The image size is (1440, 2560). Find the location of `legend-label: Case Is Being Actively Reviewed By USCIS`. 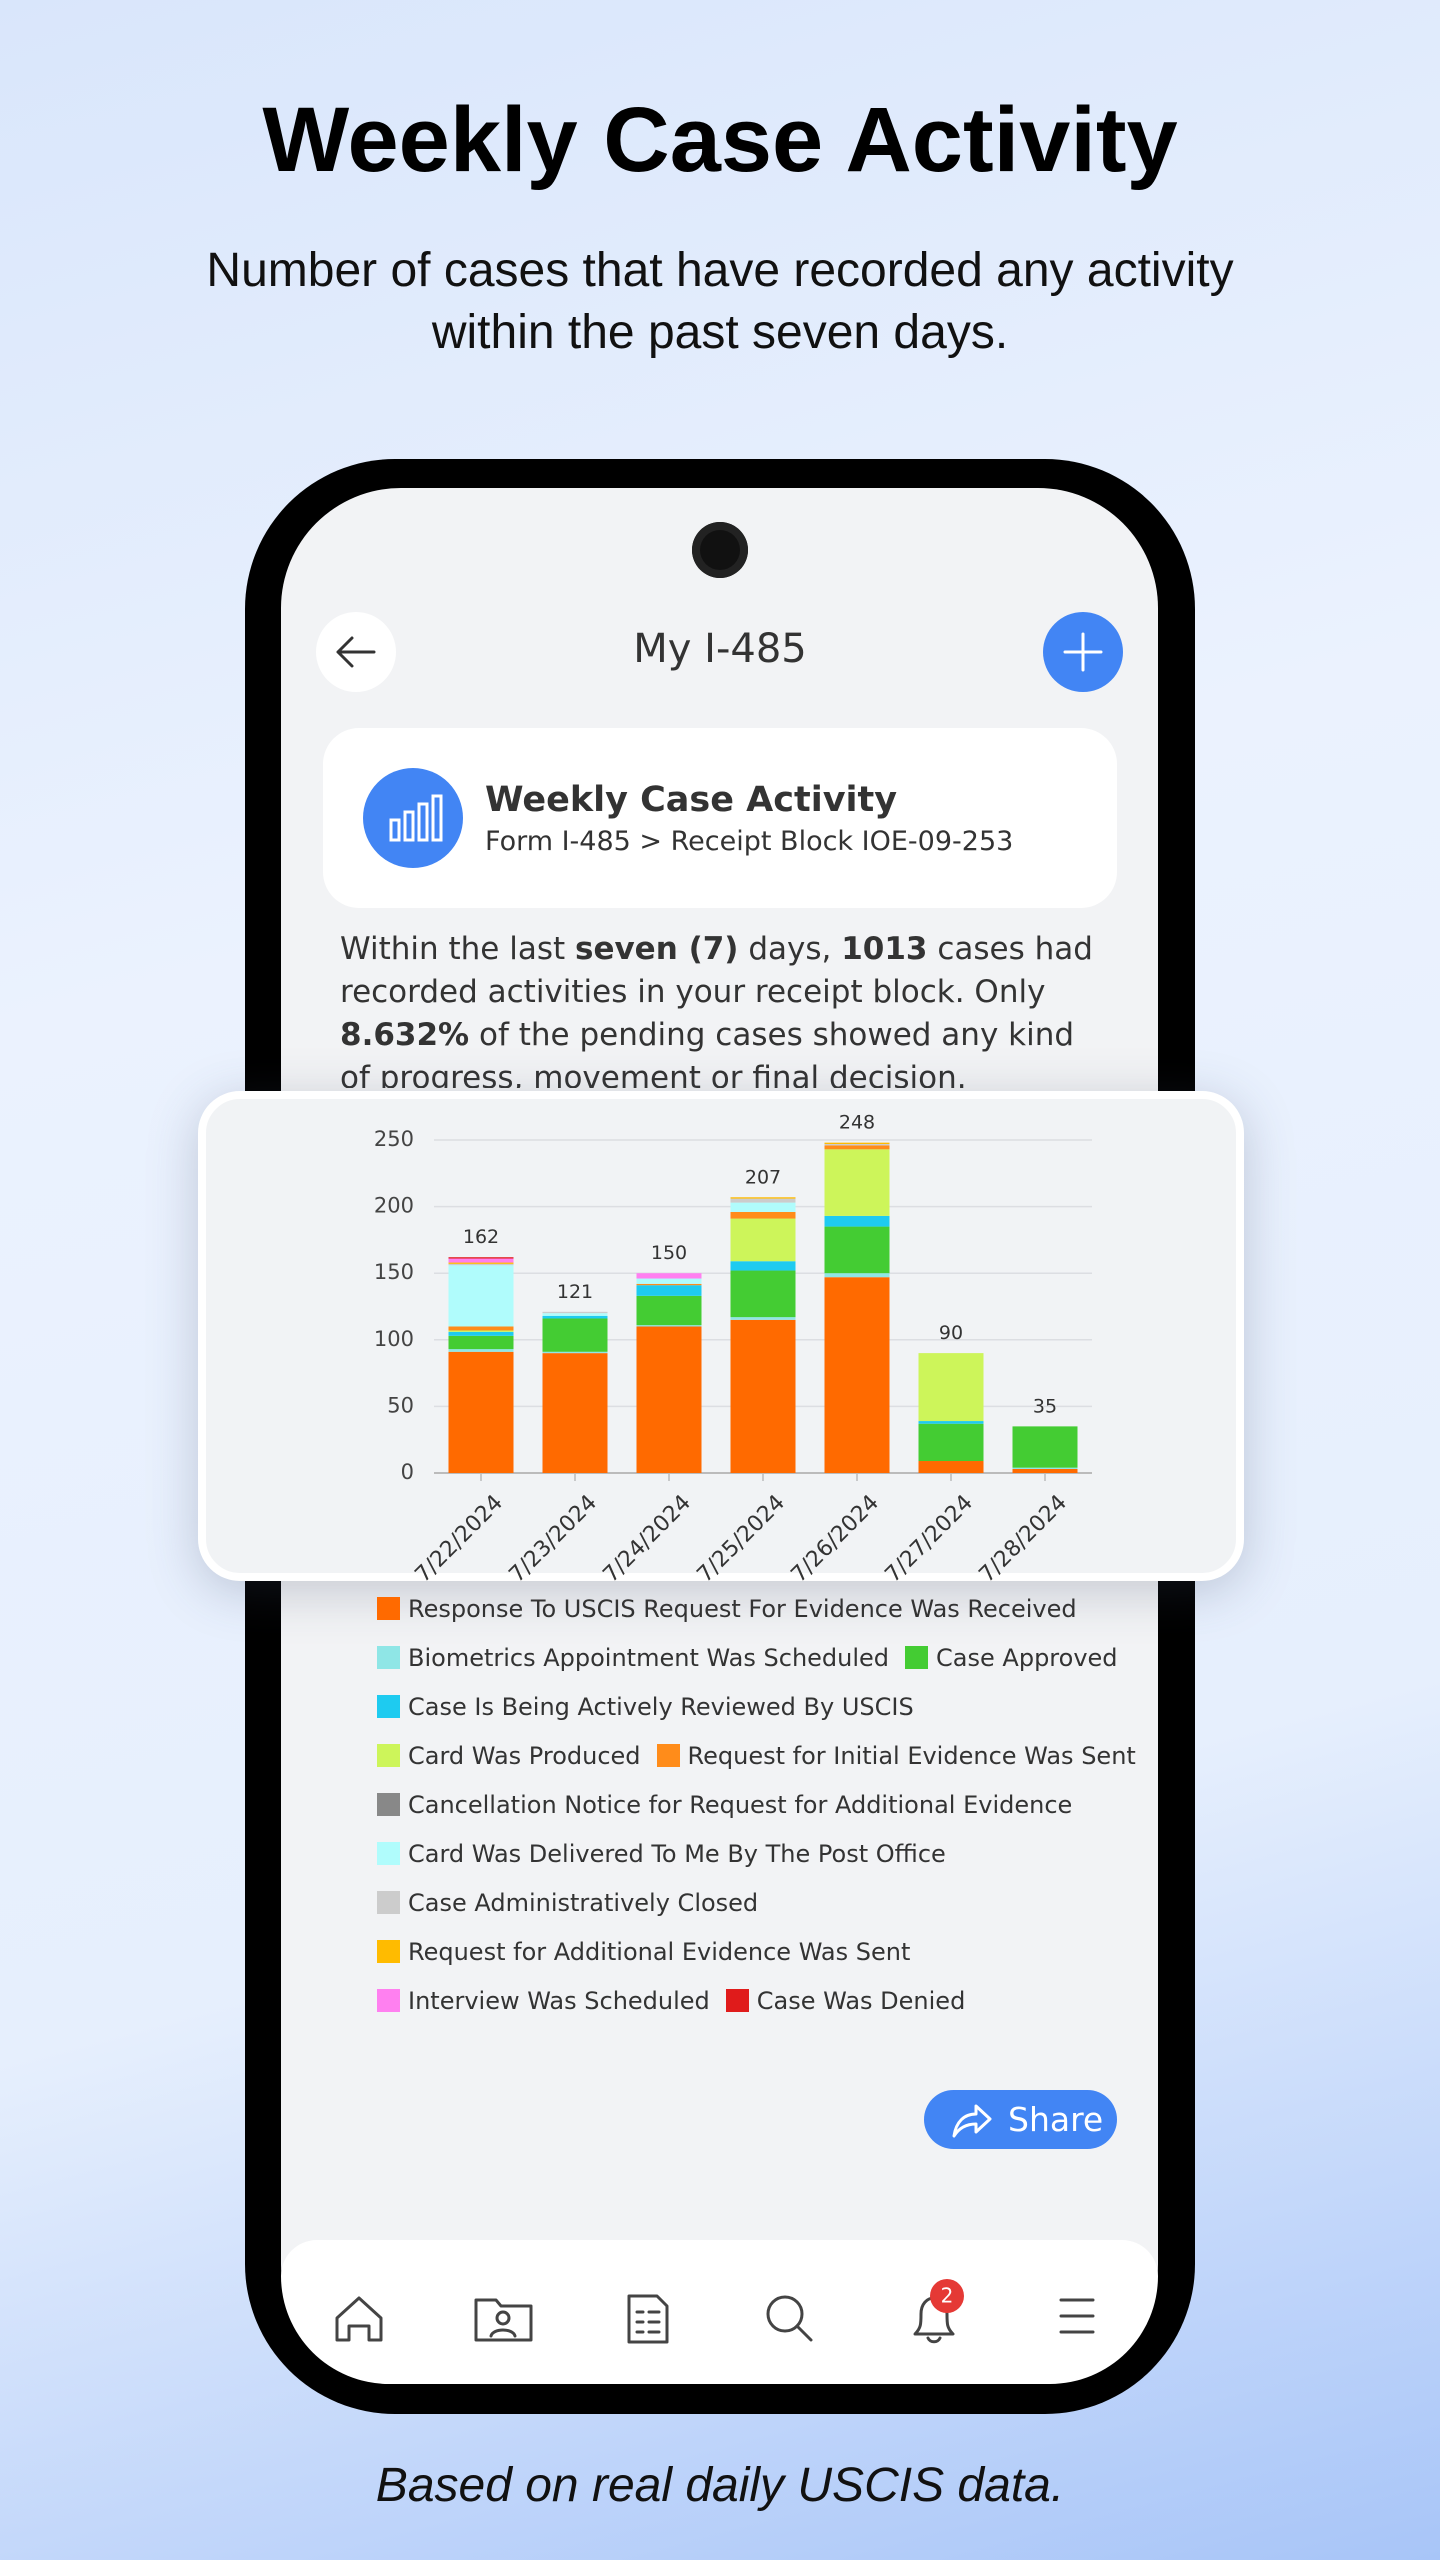

legend-label: Case Is Being Actively Reviewed By USCIS is located at coordinates (661, 1706).